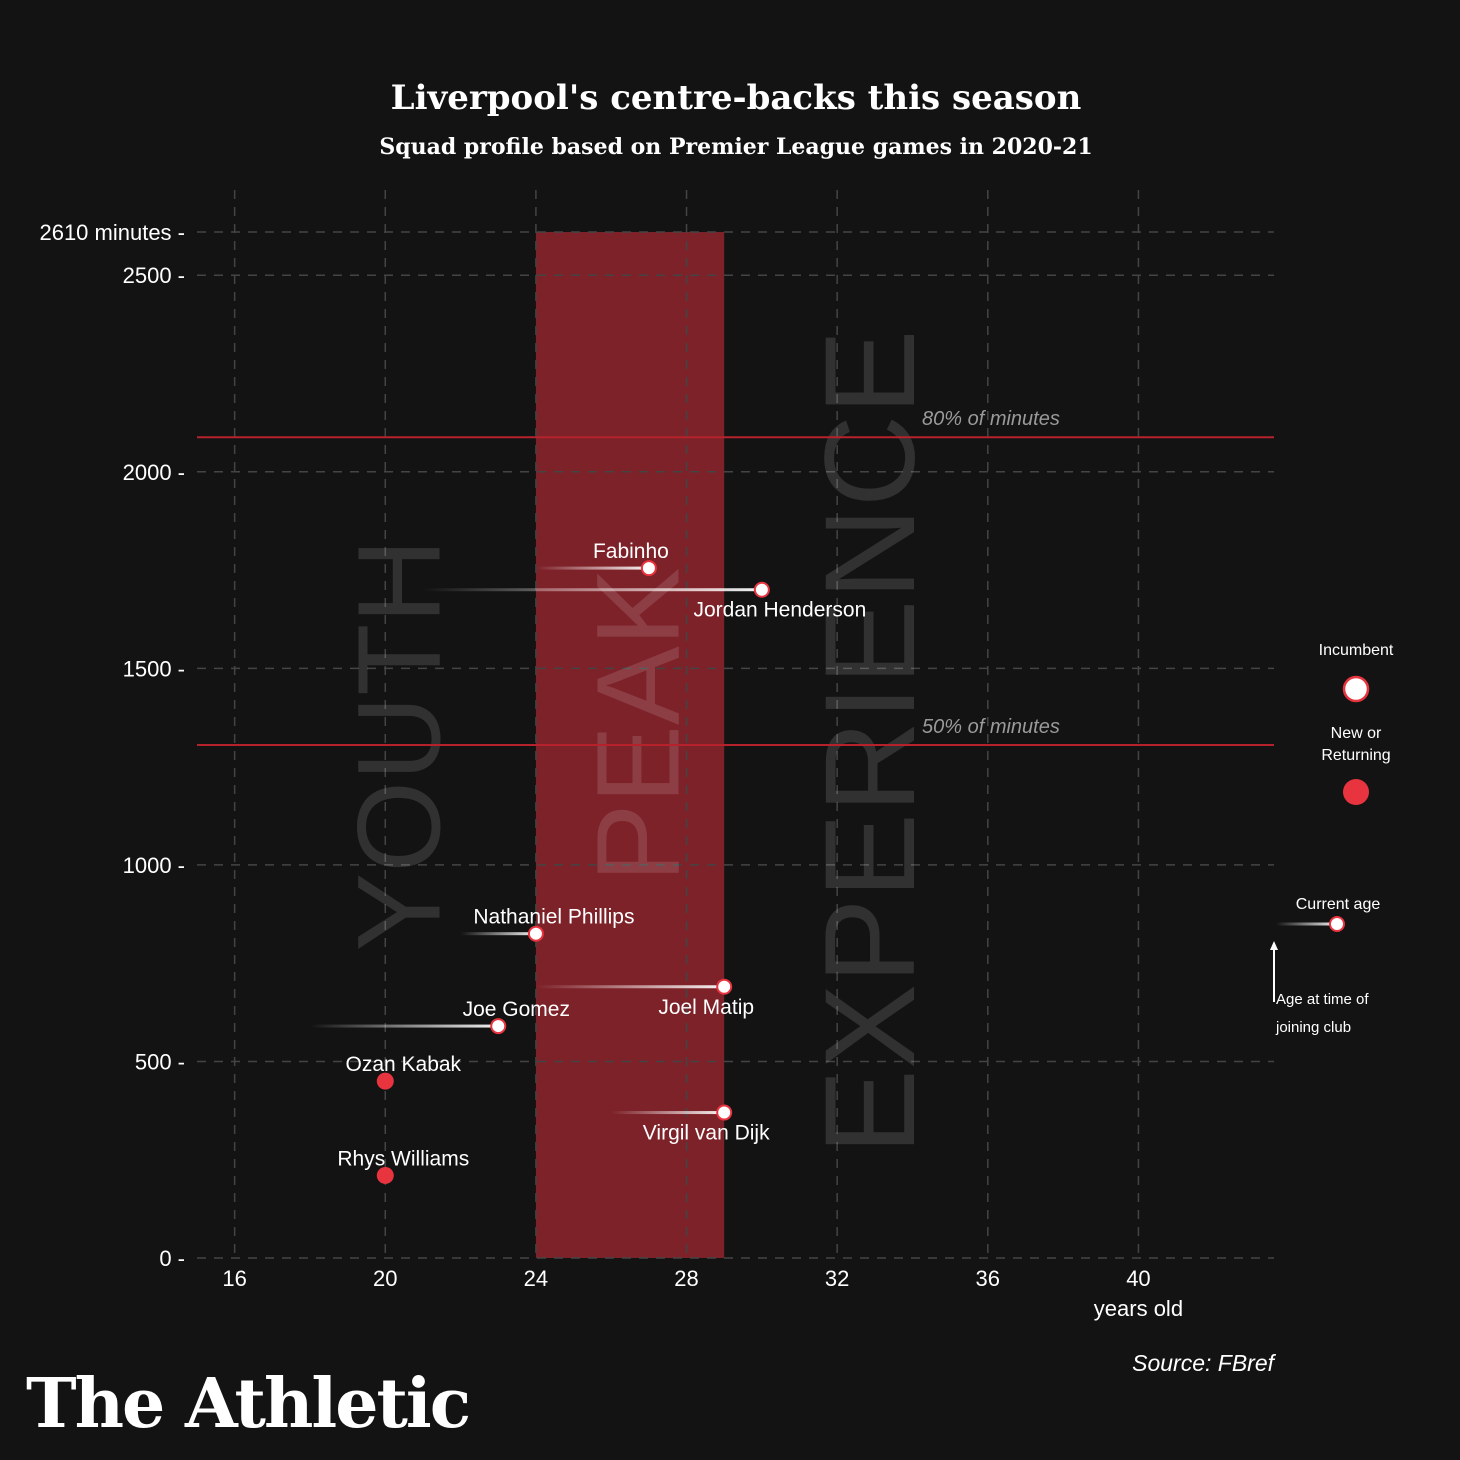 Image resolution: width=1460 pixels, height=1460 pixels. Describe the element at coordinates (1203, 1363) in the screenshot. I see `source-note: Source: FBref` at that location.